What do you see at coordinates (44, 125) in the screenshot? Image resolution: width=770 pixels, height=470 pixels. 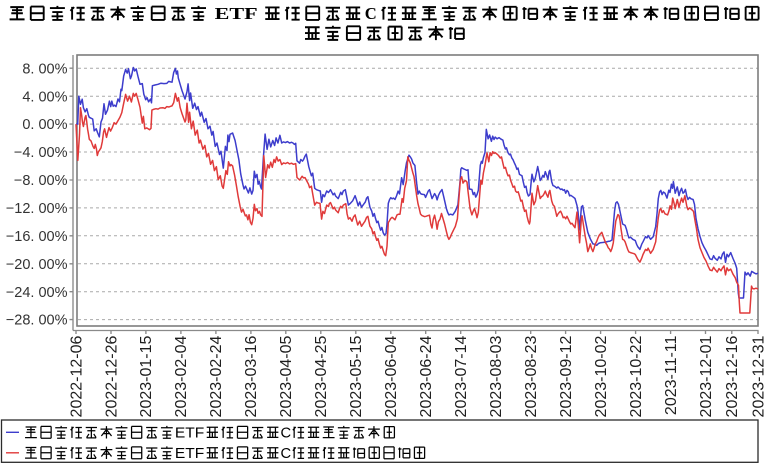 I see `svg-text: 0. 00%` at bounding box center [44, 125].